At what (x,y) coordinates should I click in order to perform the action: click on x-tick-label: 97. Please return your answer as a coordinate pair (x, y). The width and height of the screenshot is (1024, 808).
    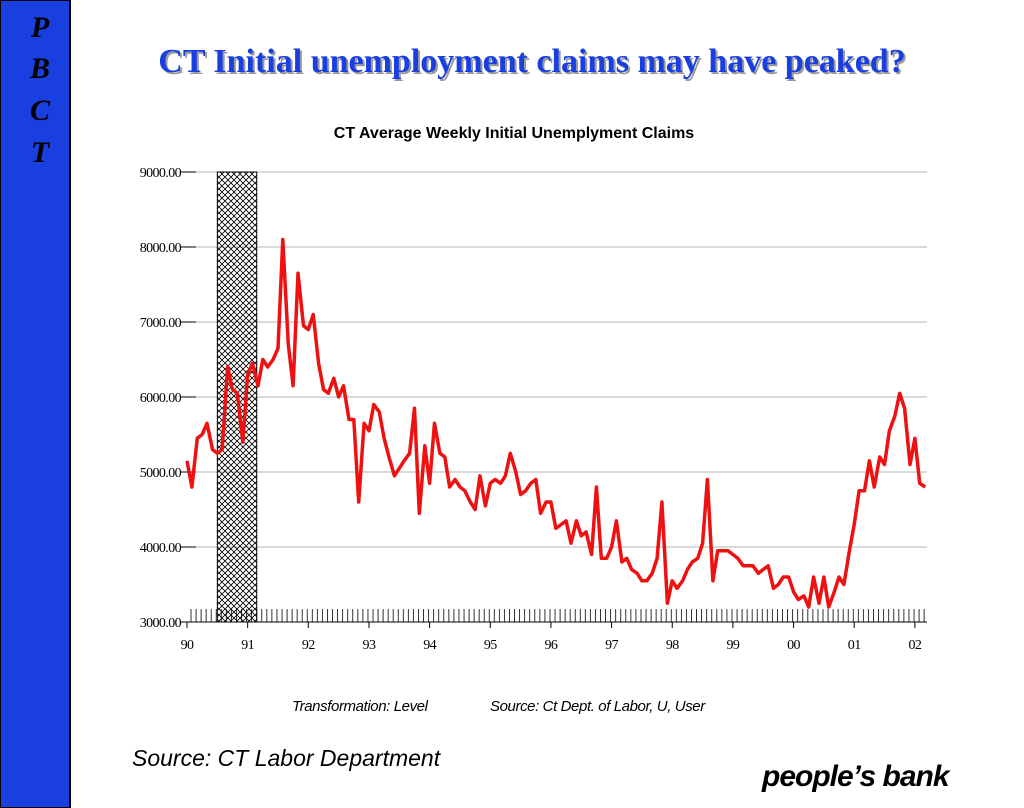
    Looking at the image, I should click on (611, 645).